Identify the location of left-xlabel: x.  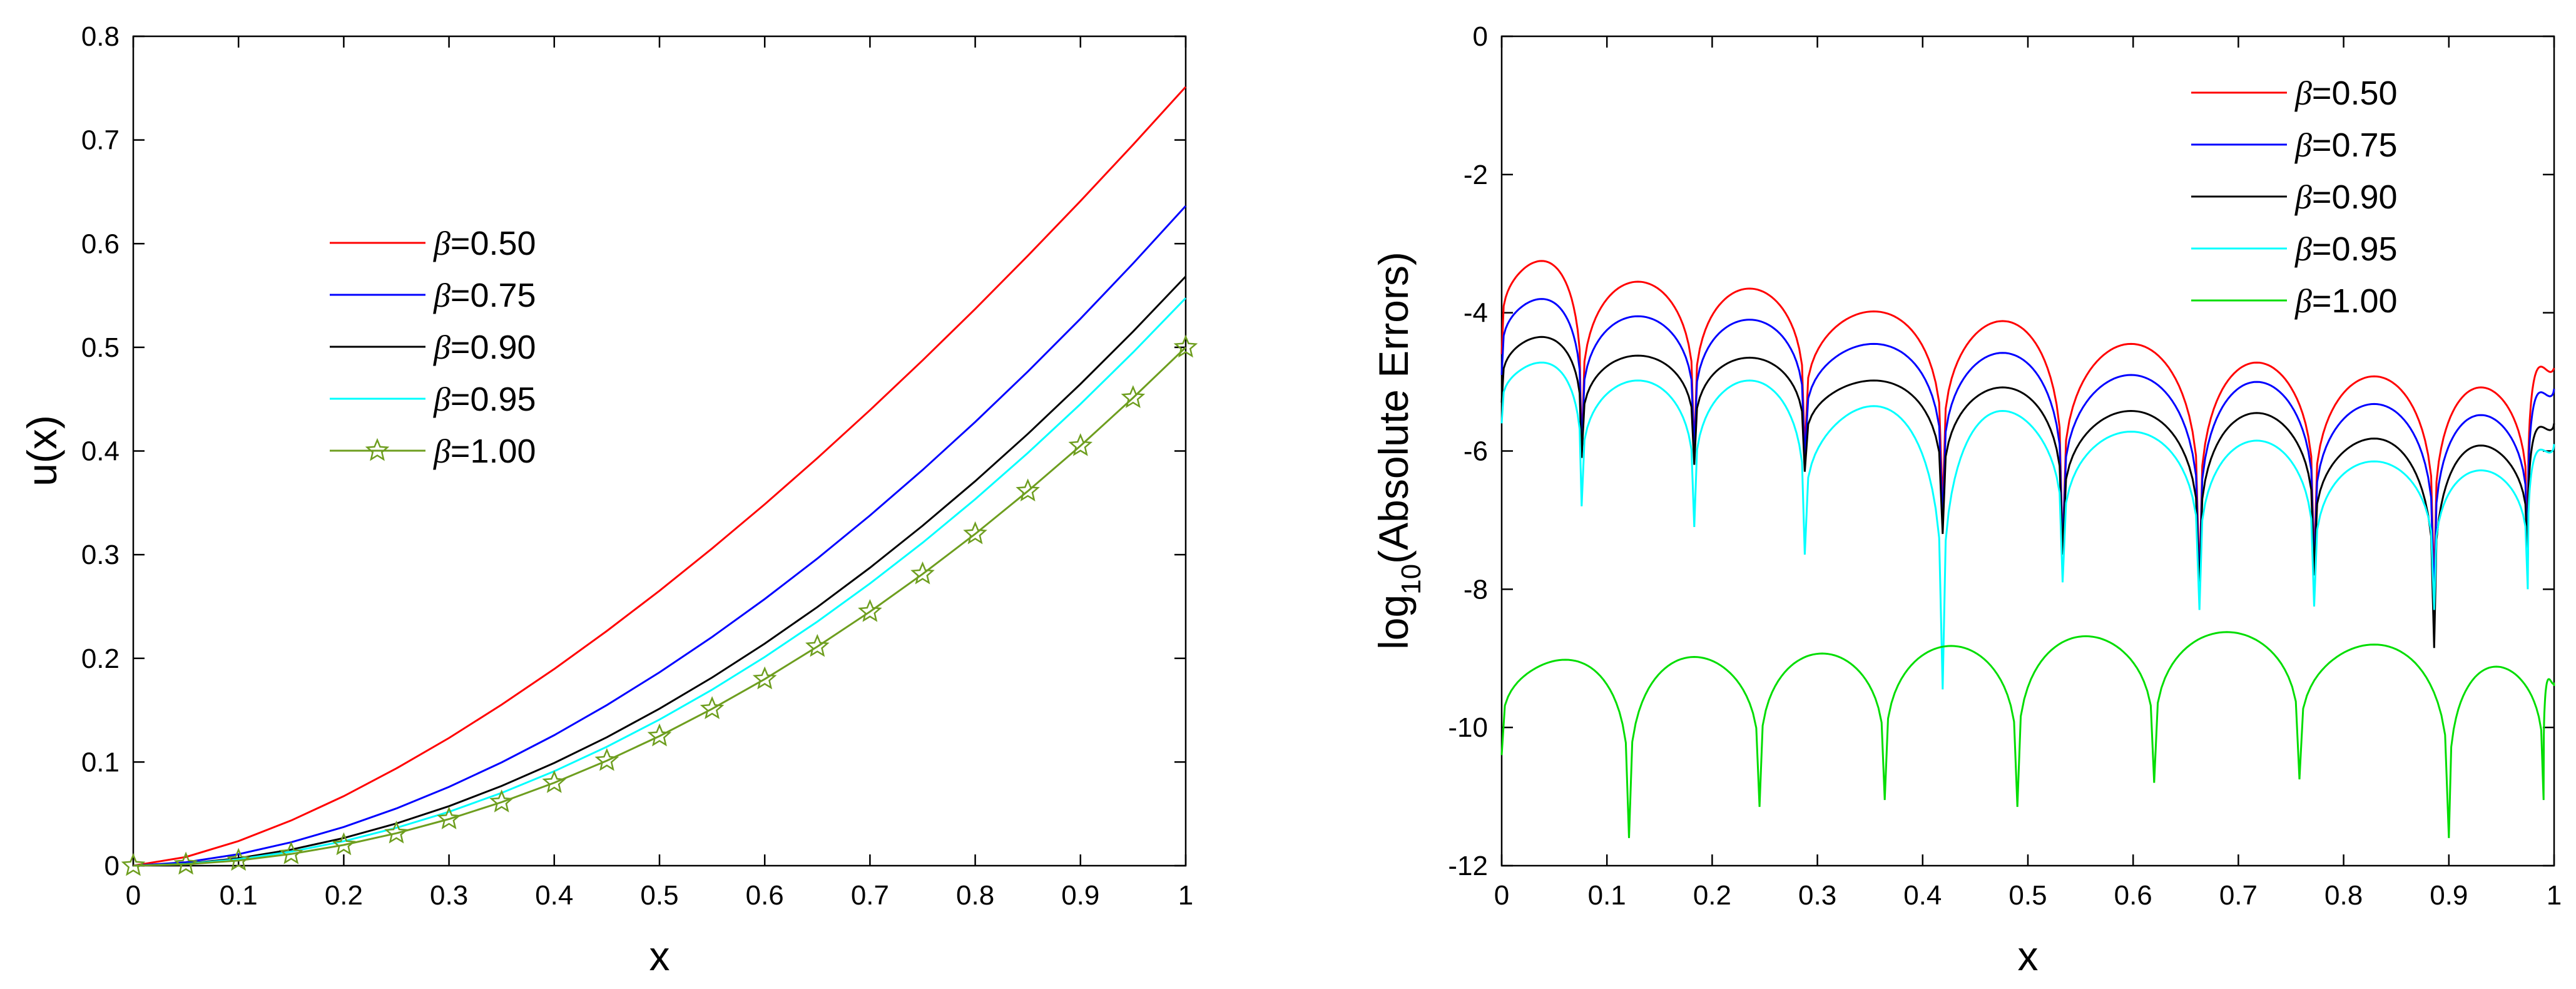
(660, 956).